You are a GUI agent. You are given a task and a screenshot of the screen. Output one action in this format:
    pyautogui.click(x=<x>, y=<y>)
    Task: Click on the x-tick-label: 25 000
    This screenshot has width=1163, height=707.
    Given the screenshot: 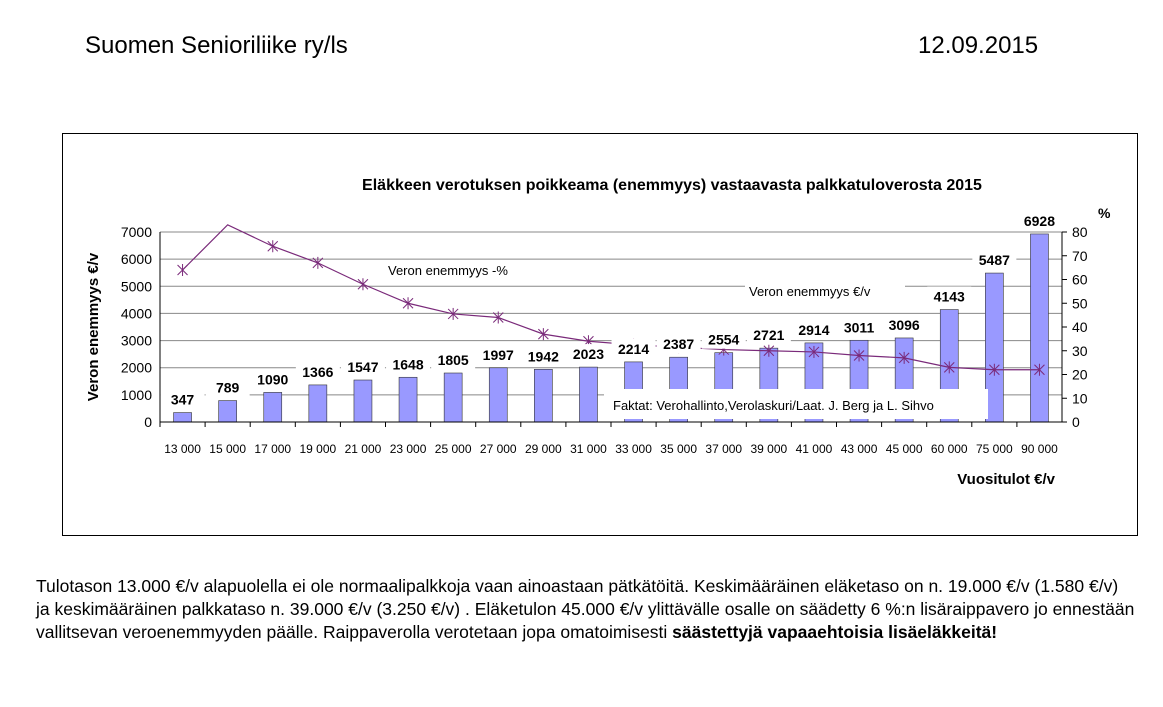 What is the action you would take?
    pyautogui.click(x=453, y=449)
    